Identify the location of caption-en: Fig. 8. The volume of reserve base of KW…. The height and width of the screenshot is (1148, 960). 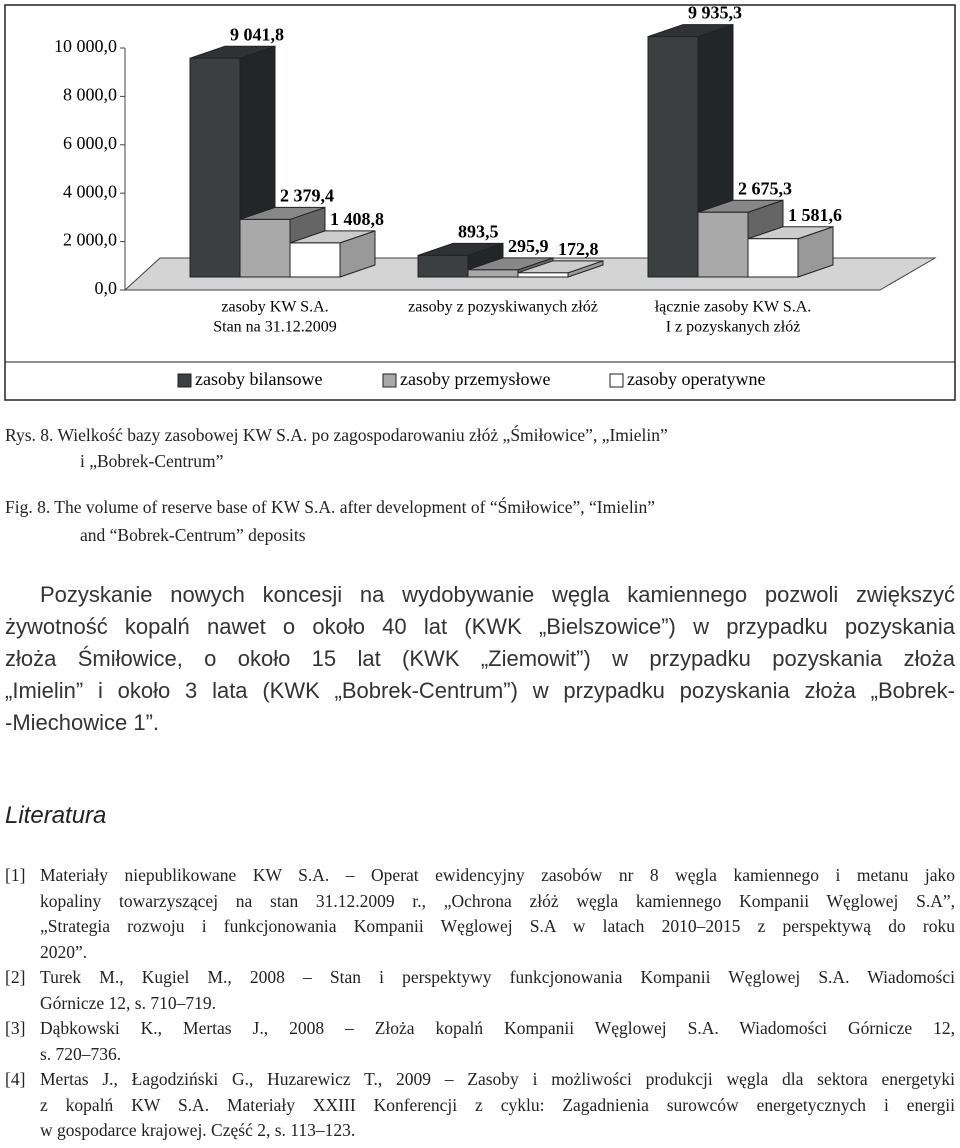
(330, 507).